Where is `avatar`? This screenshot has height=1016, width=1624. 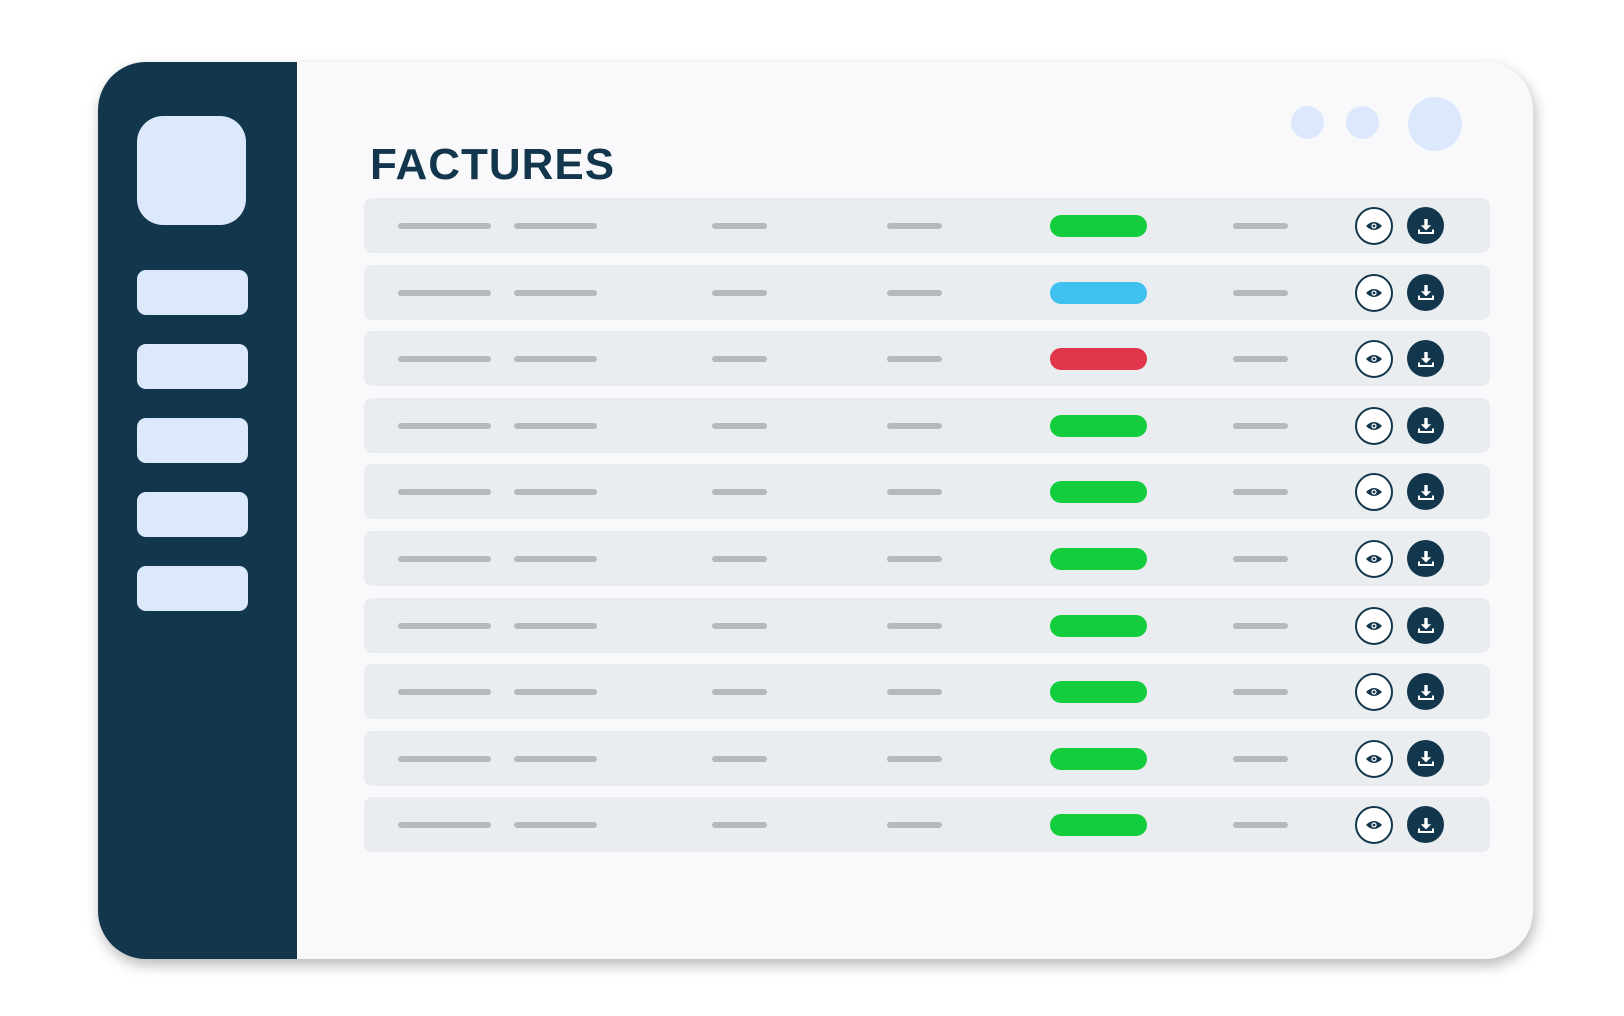
avatar is located at coordinates (1435, 124).